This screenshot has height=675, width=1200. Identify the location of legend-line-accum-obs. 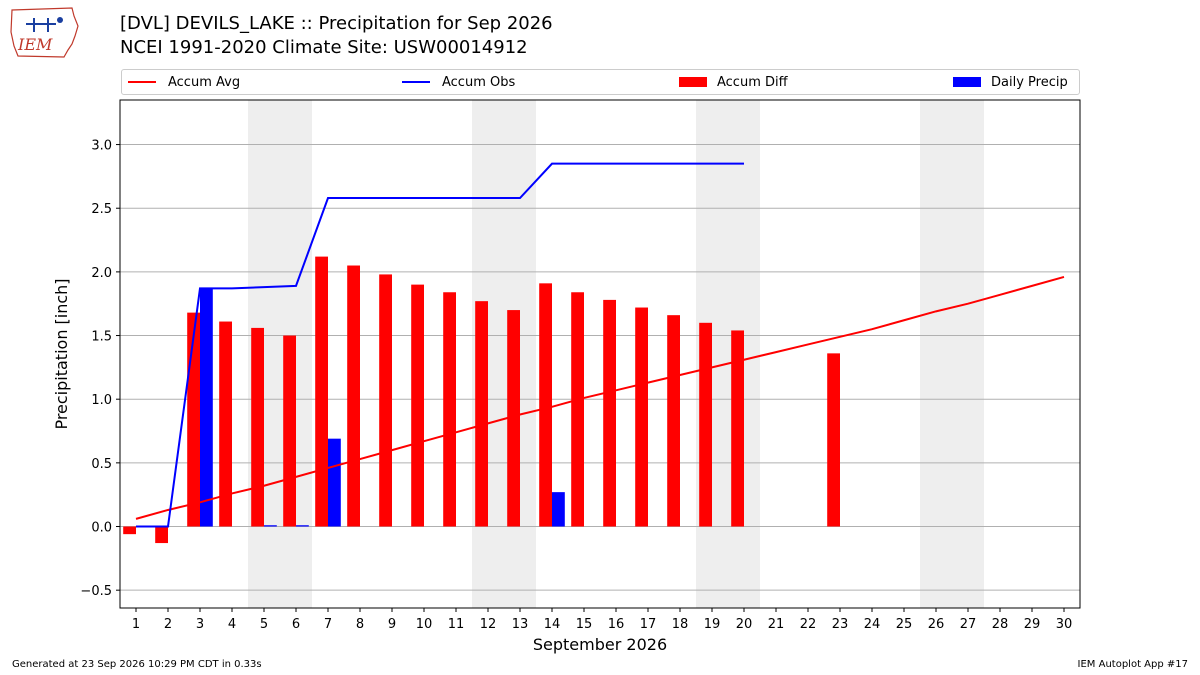
(416, 82).